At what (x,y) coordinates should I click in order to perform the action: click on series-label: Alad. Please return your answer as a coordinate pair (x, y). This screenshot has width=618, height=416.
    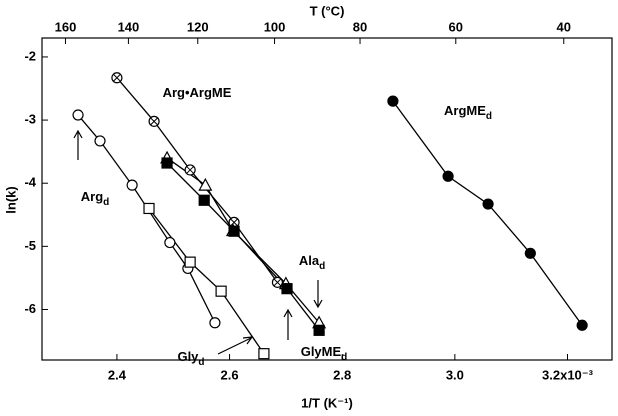
    Looking at the image, I should click on (312, 262).